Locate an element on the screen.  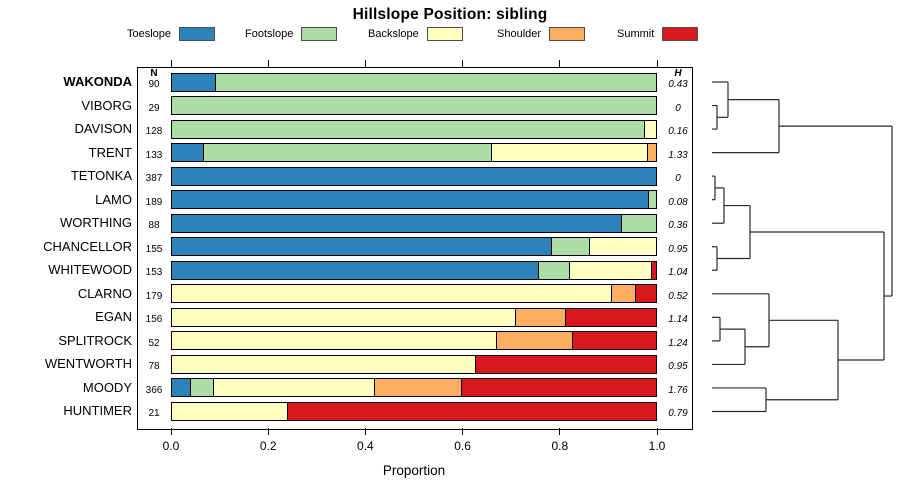
h-value: 1.14 is located at coordinates (678, 320).